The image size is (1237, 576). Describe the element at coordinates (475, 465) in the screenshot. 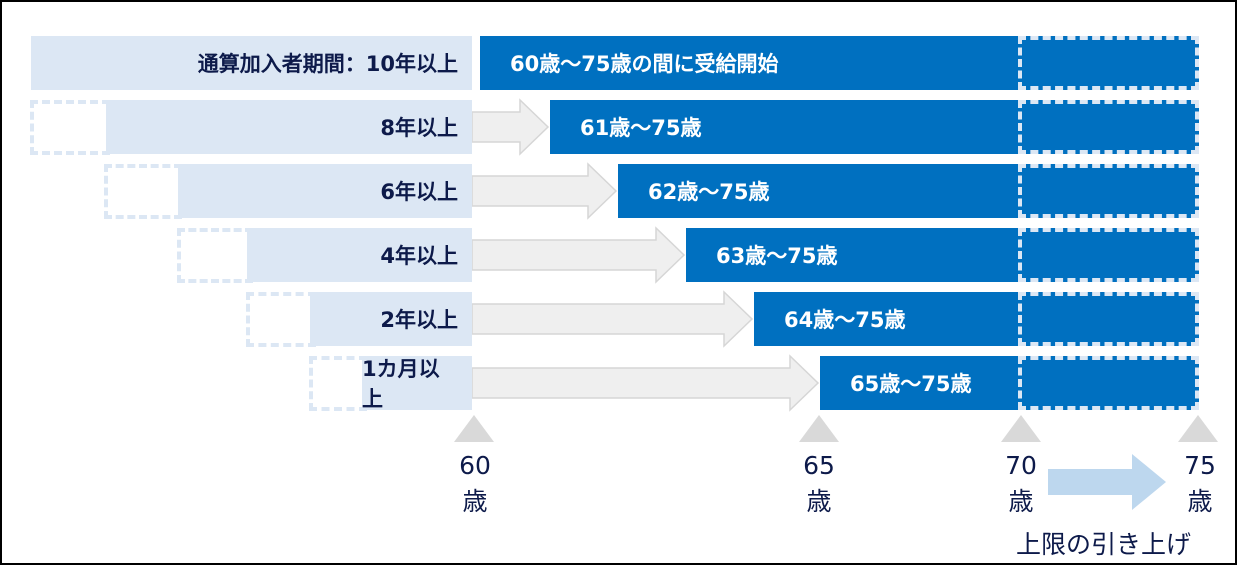

I see `tick-value: 60` at that location.